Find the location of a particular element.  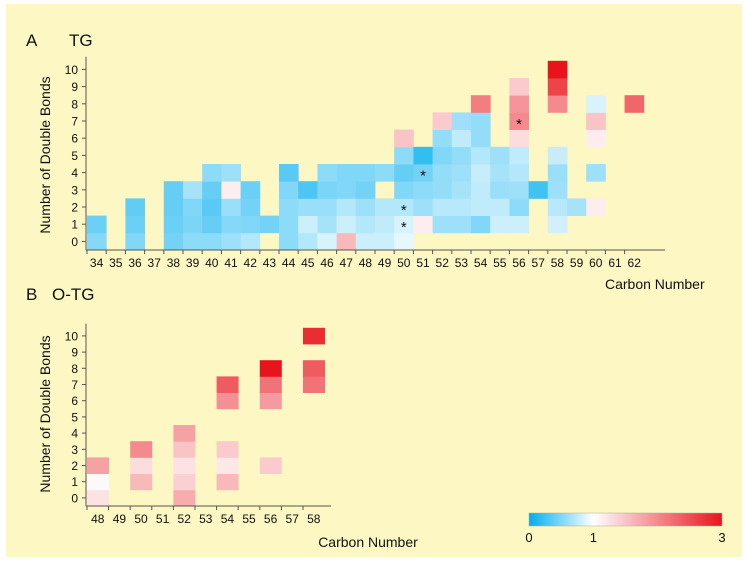

x-tick-label: 57 is located at coordinates (539, 263).